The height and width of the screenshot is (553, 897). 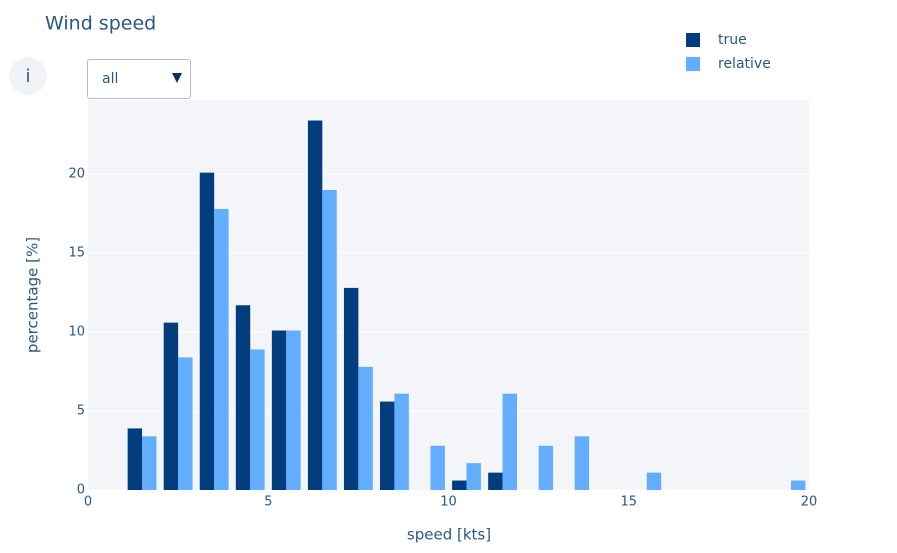 I want to click on chart-title: Wind speed, so click(x=100, y=24).